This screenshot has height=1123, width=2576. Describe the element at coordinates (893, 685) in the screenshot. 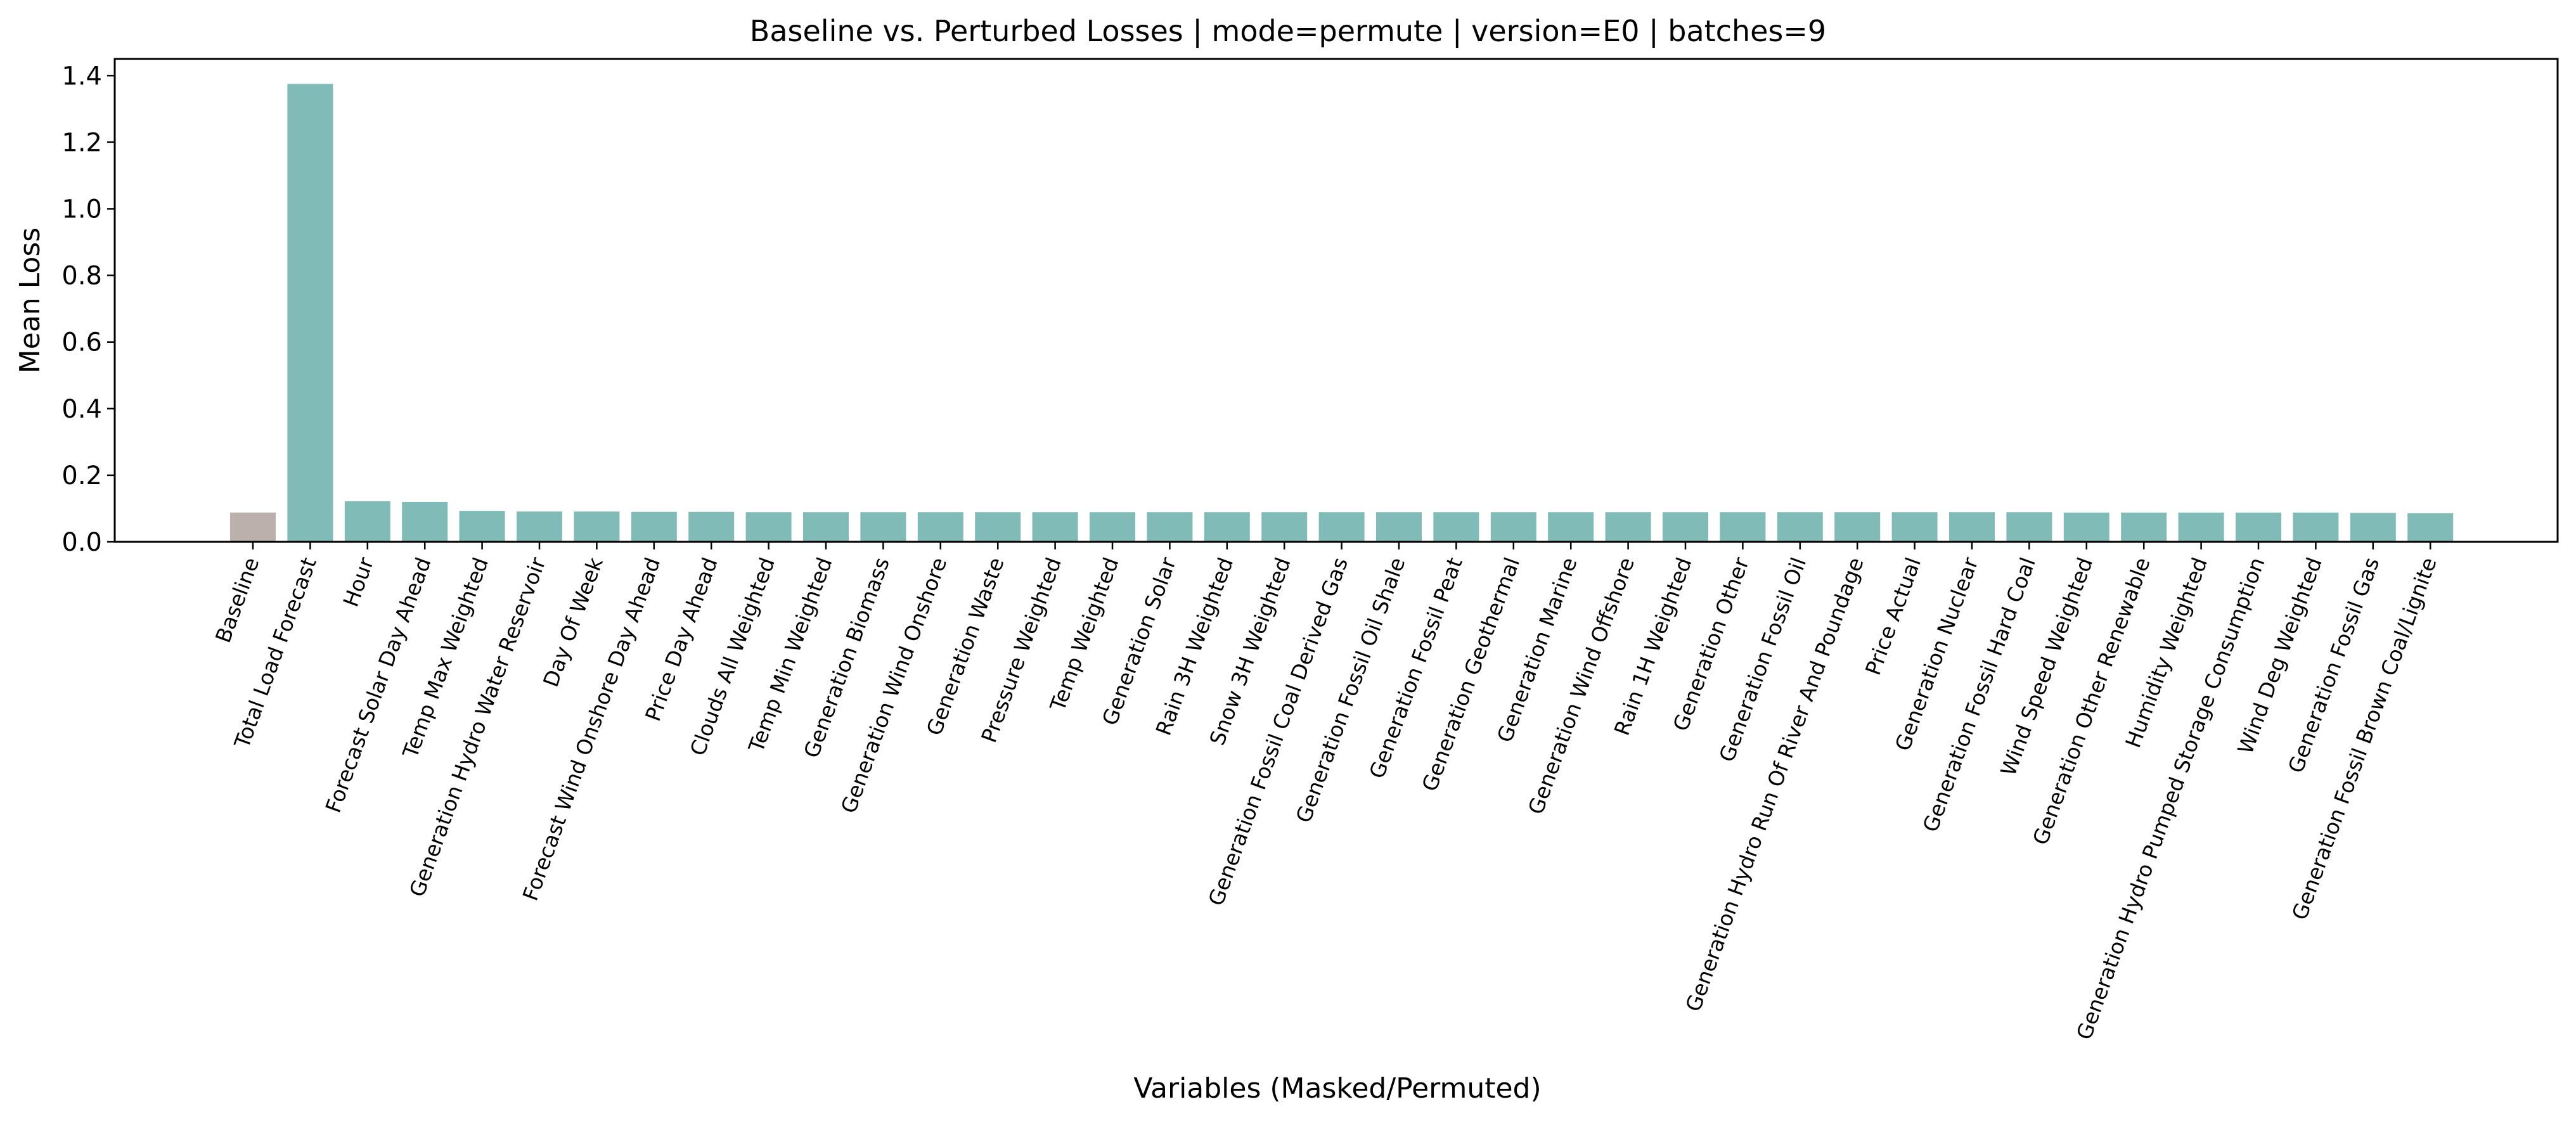

I see `x-tick-label: Generation Wind Onshore` at that location.